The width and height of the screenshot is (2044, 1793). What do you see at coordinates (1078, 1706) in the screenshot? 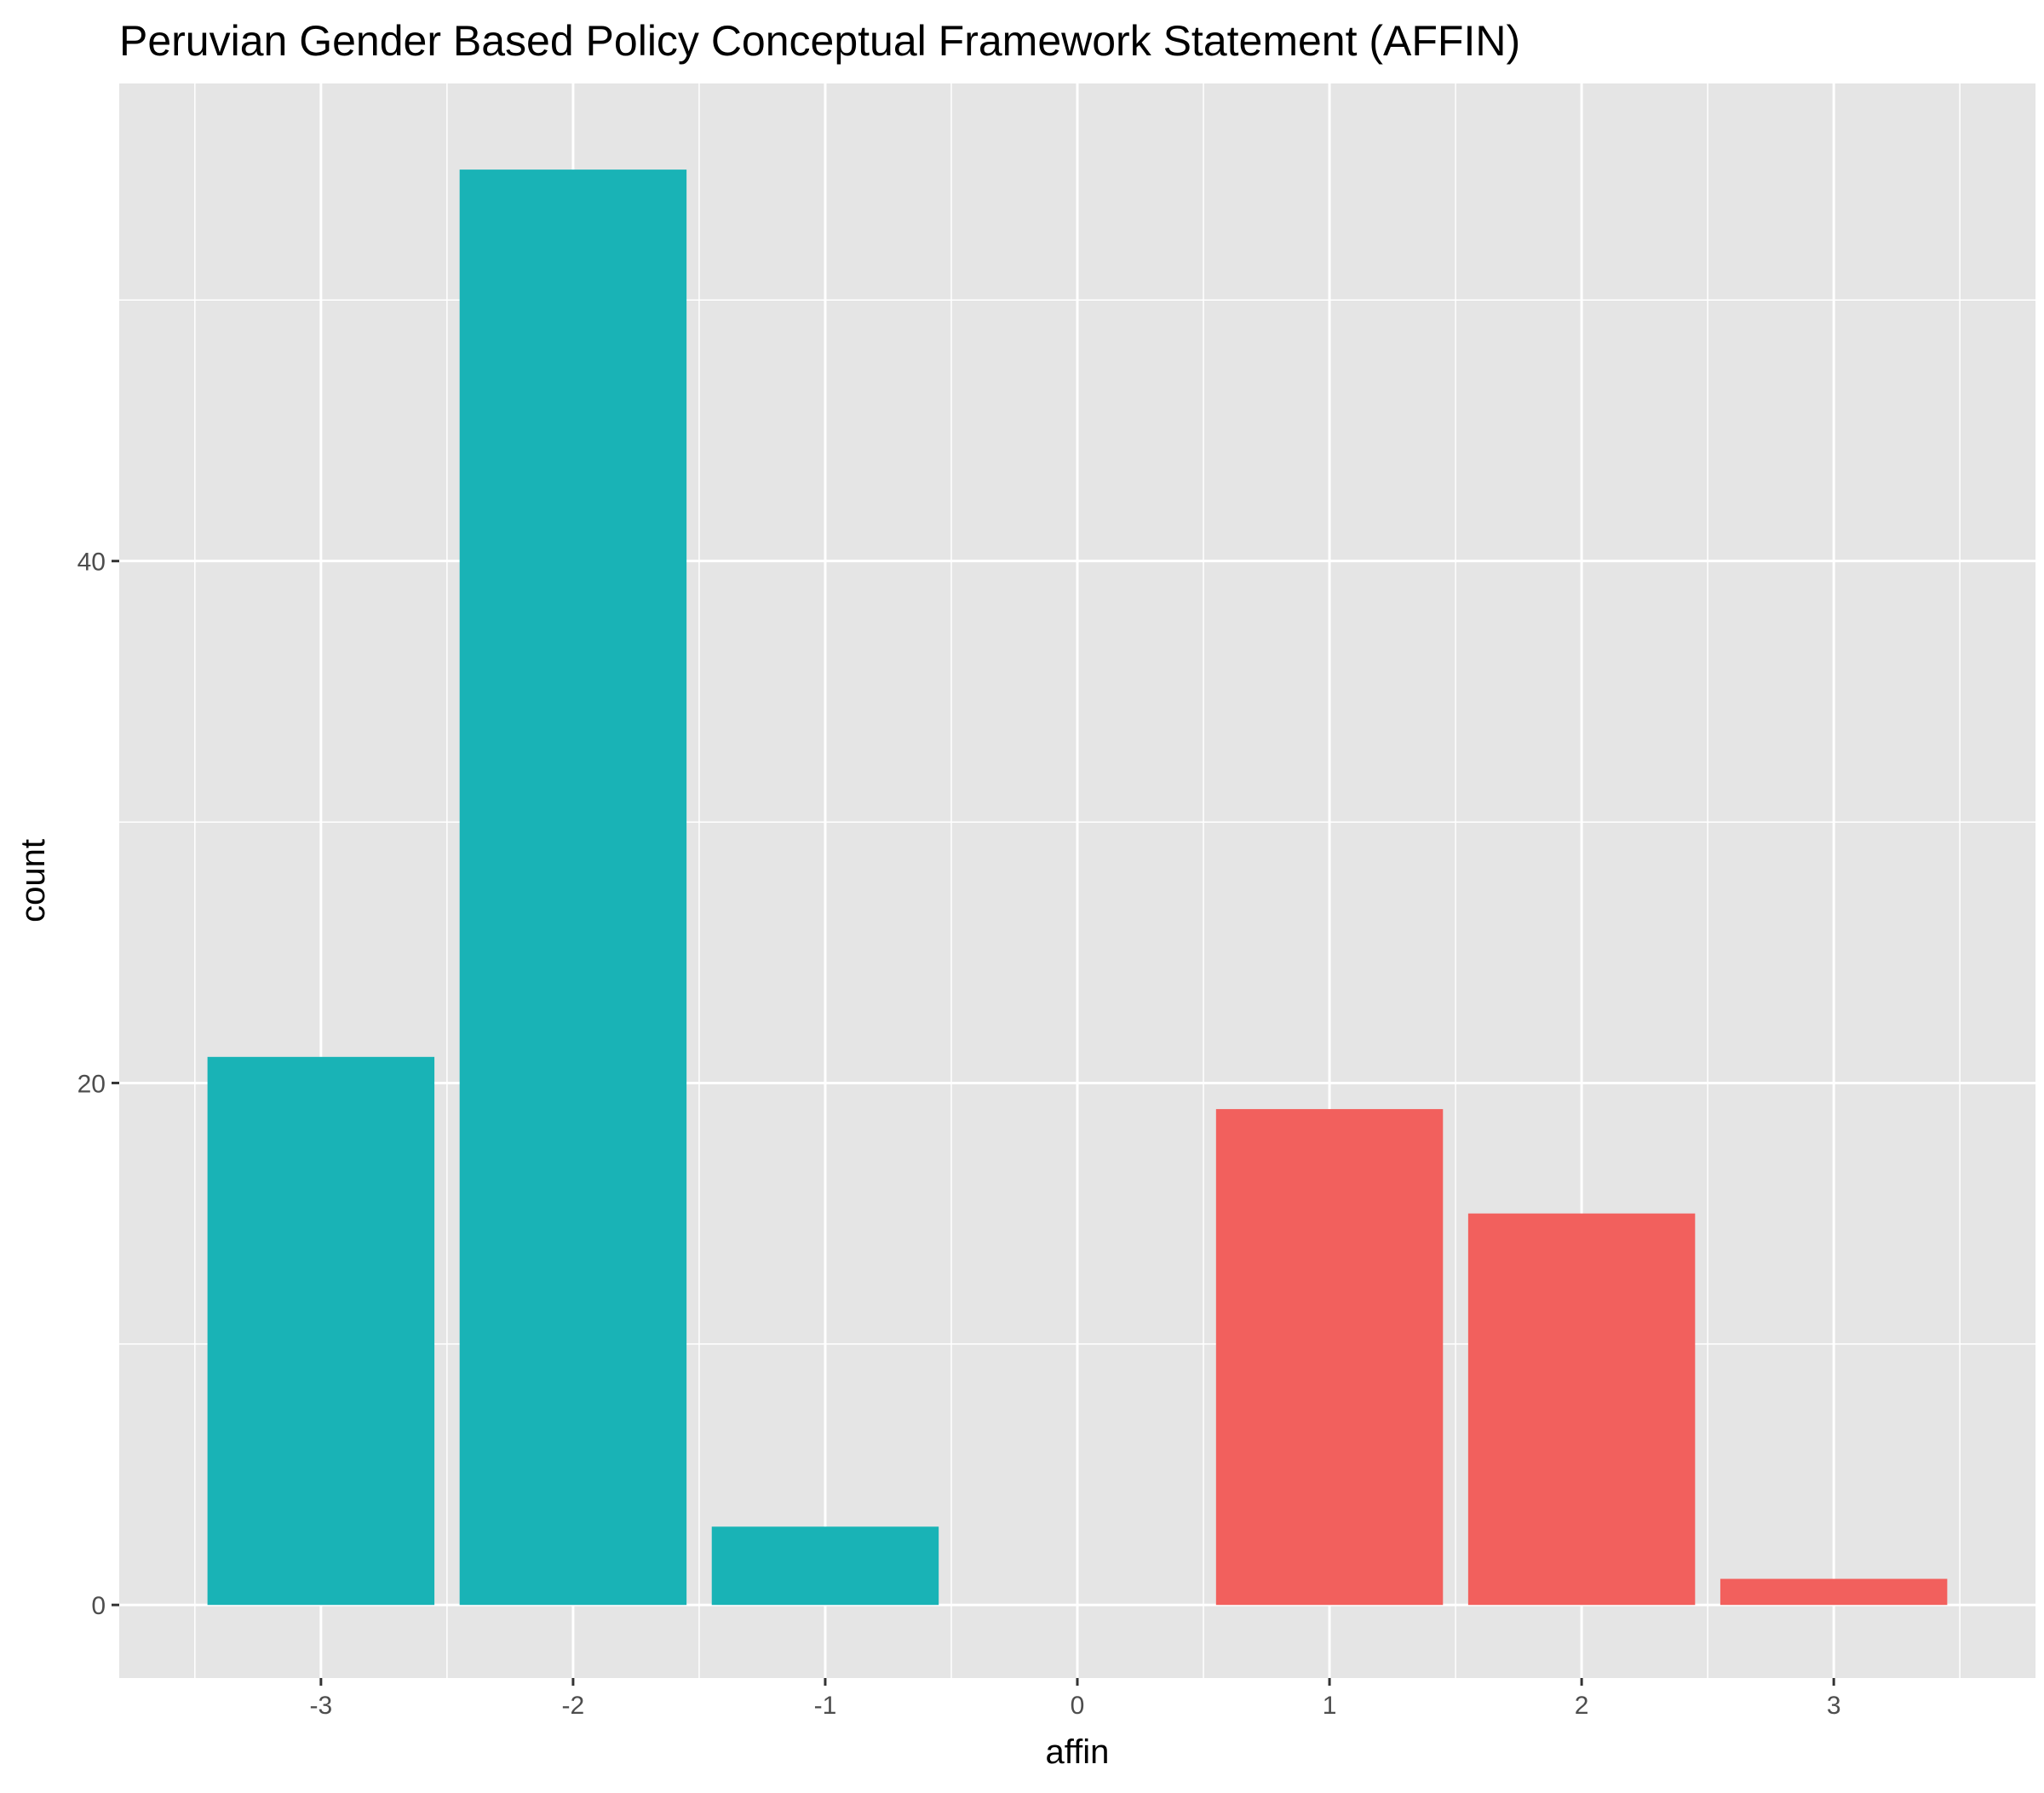
I see `x-tick-label: 0` at bounding box center [1078, 1706].